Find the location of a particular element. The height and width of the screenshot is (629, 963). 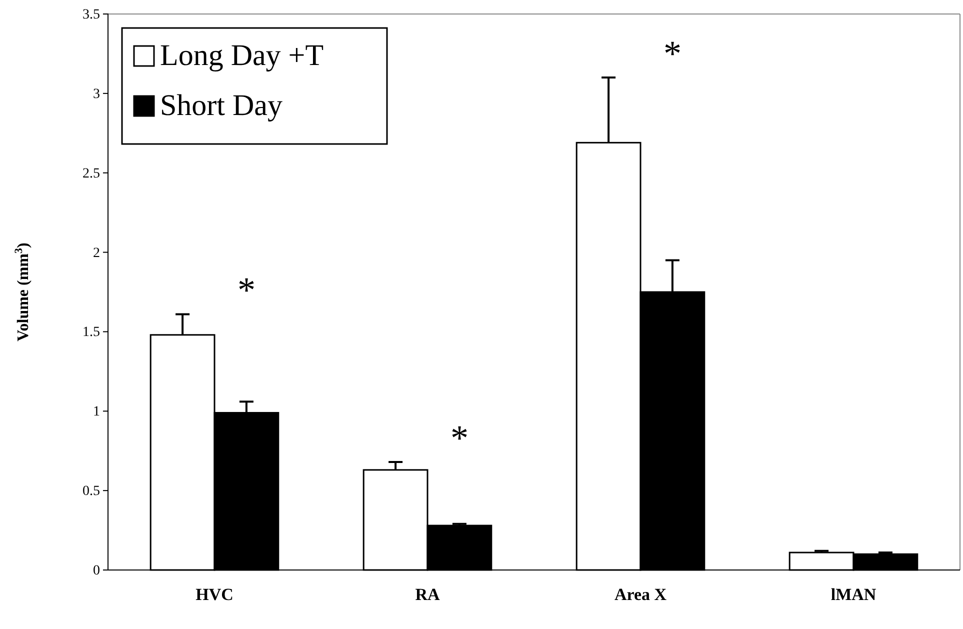

y-tick-label: 2.5 is located at coordinates (91, 174).